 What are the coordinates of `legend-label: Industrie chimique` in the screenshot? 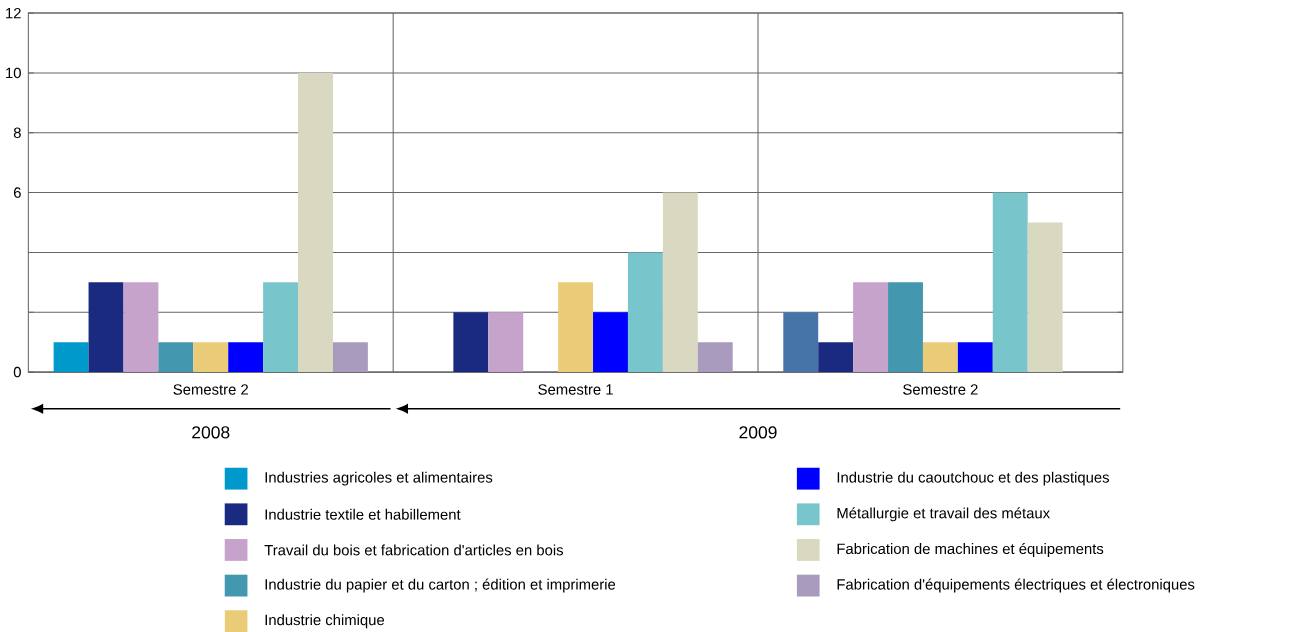 It's located at (325, 621).